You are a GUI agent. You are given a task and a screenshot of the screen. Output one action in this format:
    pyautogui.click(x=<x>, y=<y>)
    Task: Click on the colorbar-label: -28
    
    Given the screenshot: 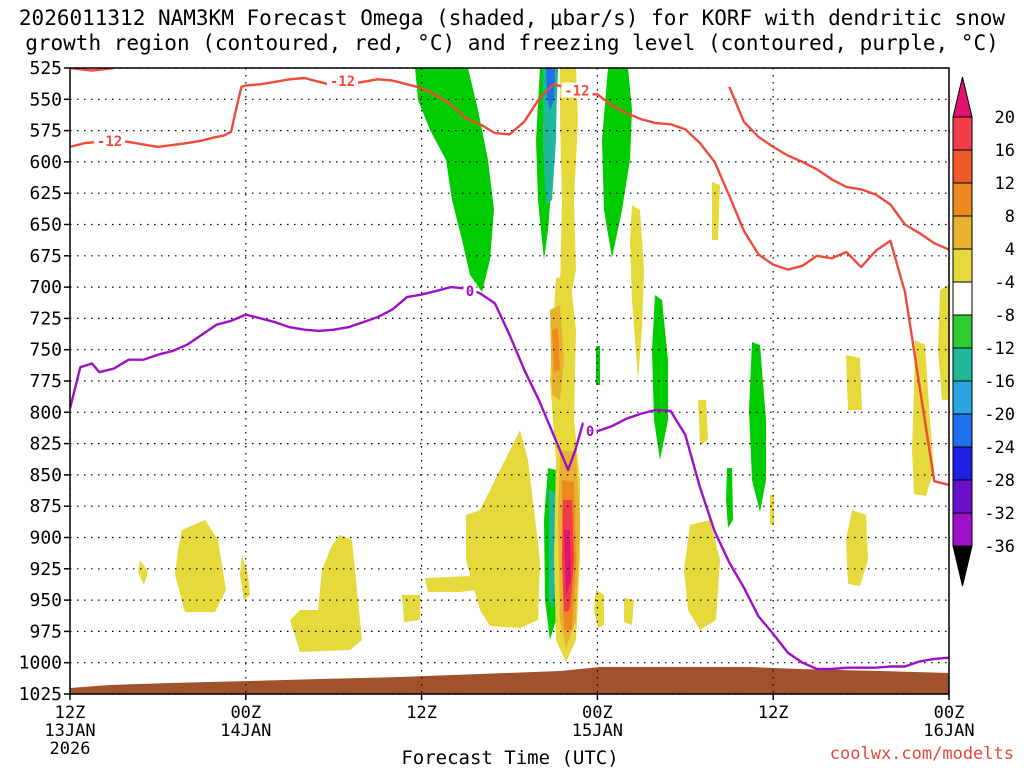 What is the action you would take?
    pyautogui.click(x=999, y=481)
    